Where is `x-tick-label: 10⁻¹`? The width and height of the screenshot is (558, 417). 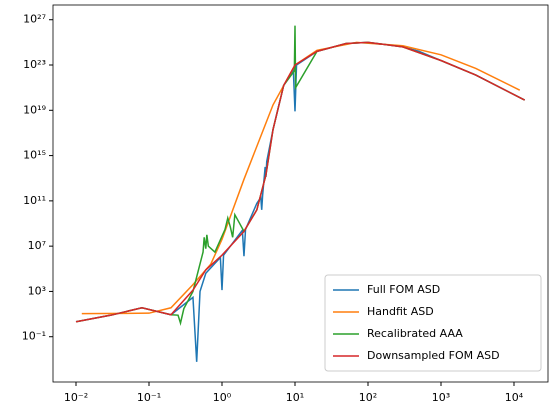
x-tick-label: 10⁻¹ is located at coordinates (149, 397).